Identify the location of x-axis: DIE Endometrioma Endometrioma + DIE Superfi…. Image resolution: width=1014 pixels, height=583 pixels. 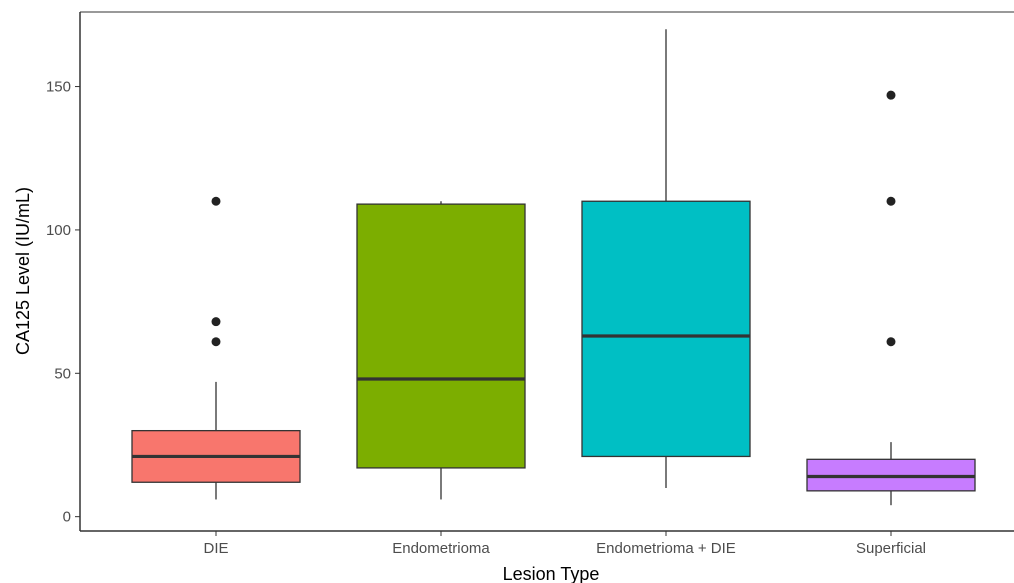
(564, 544).